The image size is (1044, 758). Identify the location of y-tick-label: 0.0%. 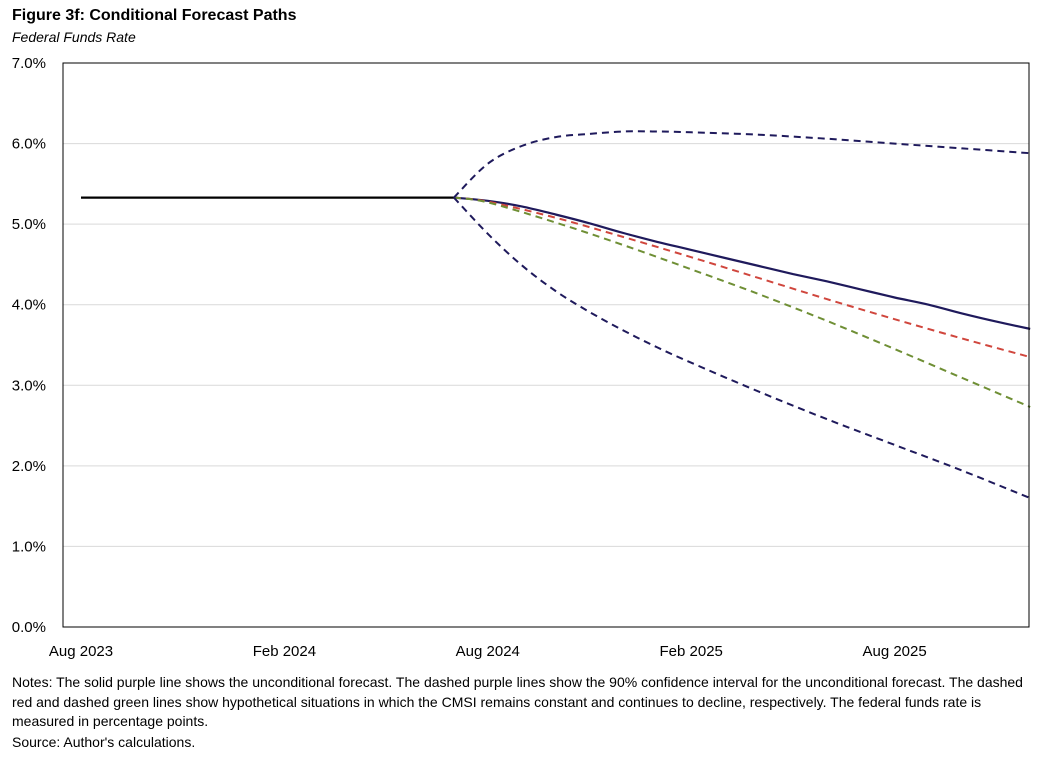
(29, 627).